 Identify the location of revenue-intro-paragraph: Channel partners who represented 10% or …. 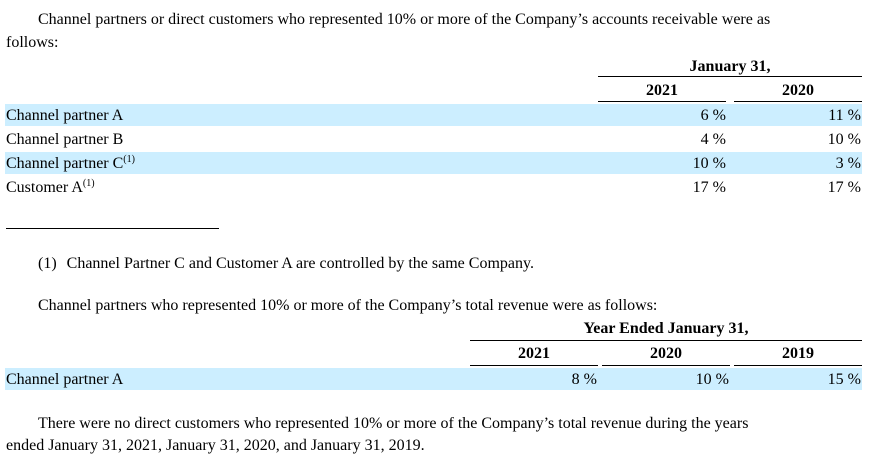
(348, 305).